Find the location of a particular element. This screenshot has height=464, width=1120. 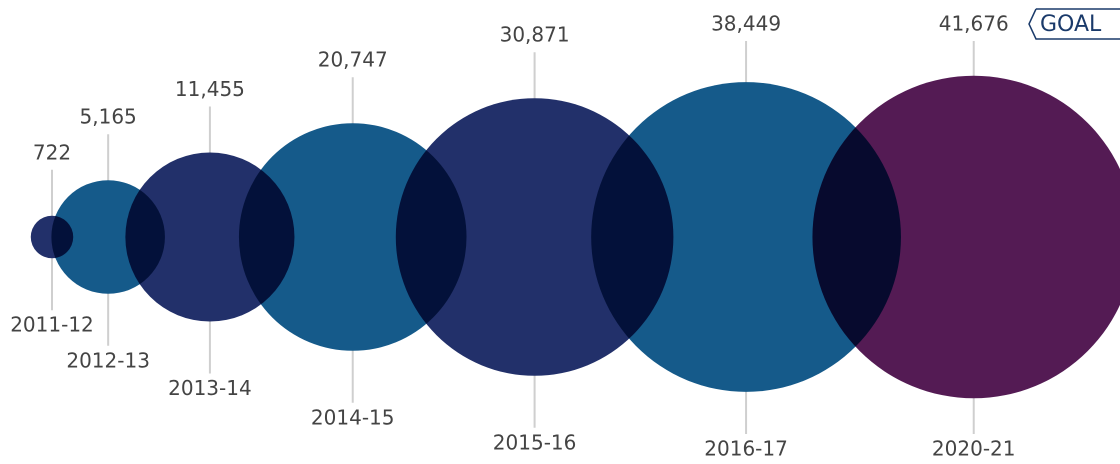

value-label: 722 is located at coordinates (52, 152).